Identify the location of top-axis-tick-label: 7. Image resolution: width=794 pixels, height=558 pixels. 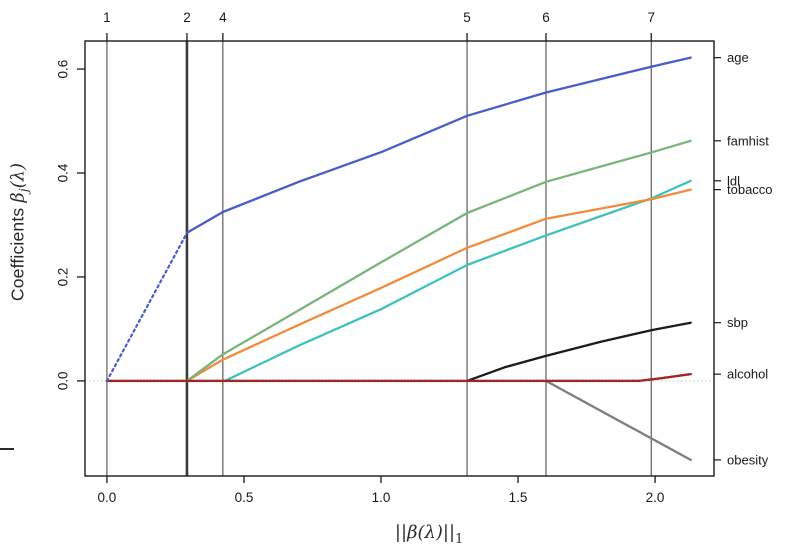
(651, 17).